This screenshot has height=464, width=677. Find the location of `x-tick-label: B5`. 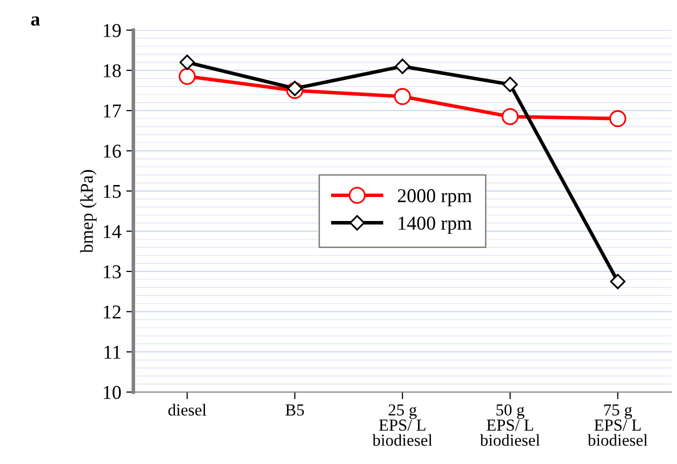

x-tick-label: B5 is located at coordinates (295, 410).